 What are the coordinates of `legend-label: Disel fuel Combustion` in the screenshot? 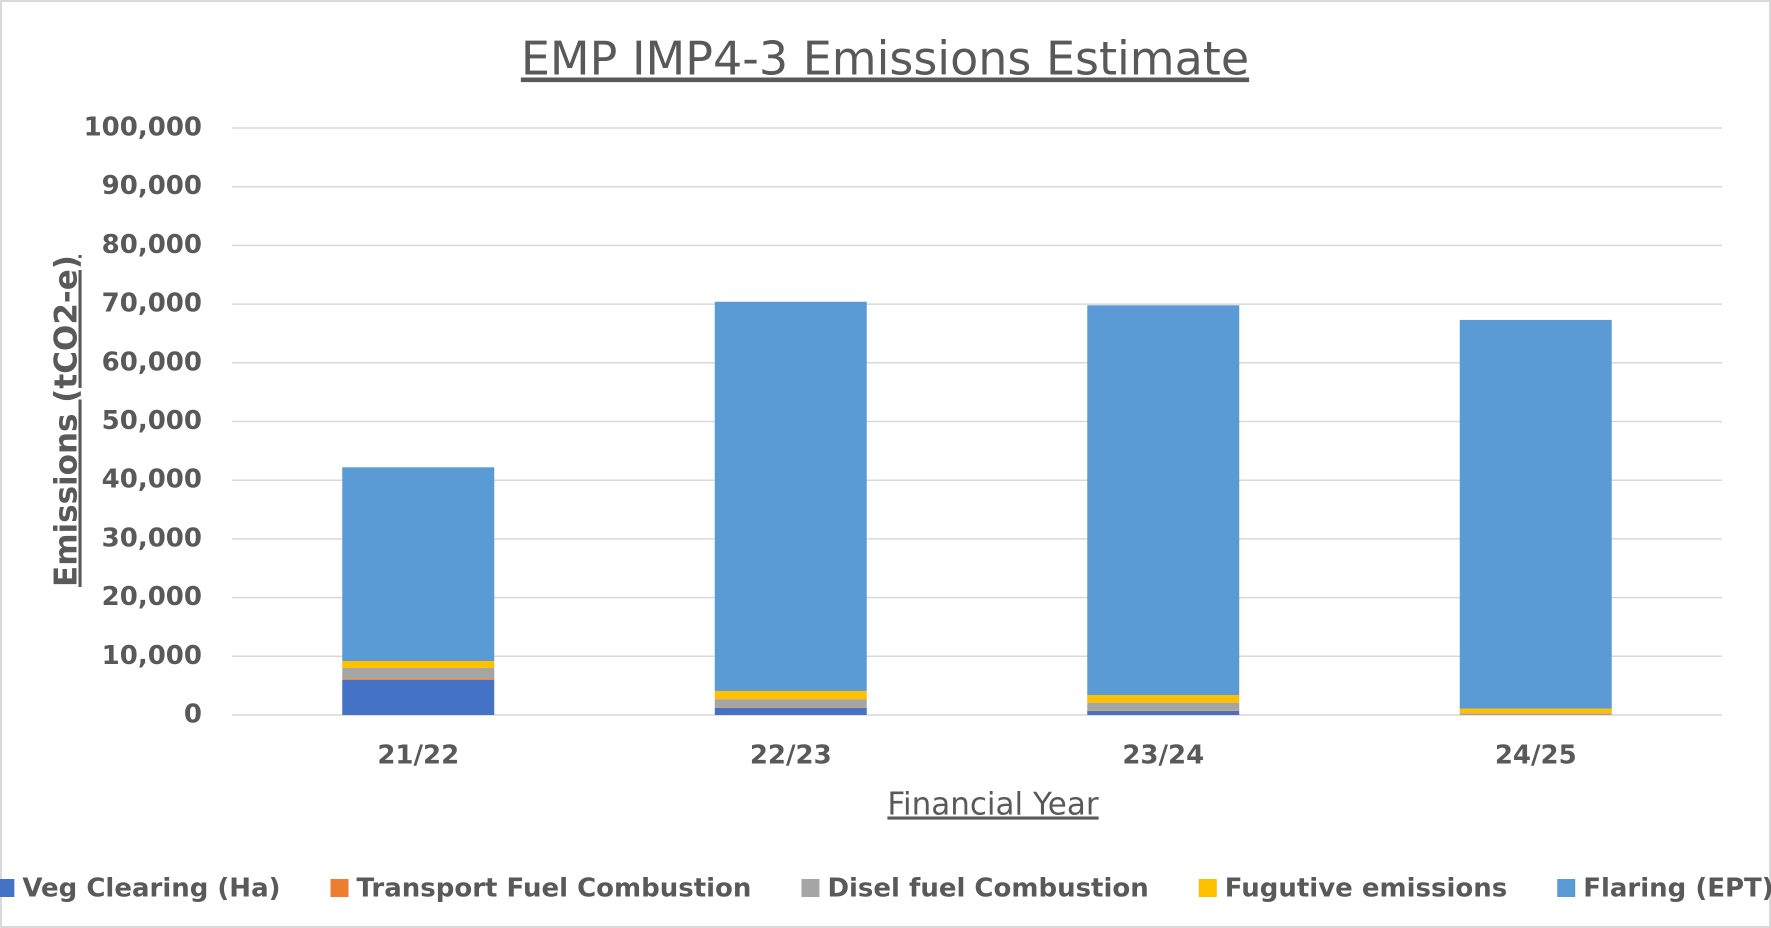 It's located at (987, 889).